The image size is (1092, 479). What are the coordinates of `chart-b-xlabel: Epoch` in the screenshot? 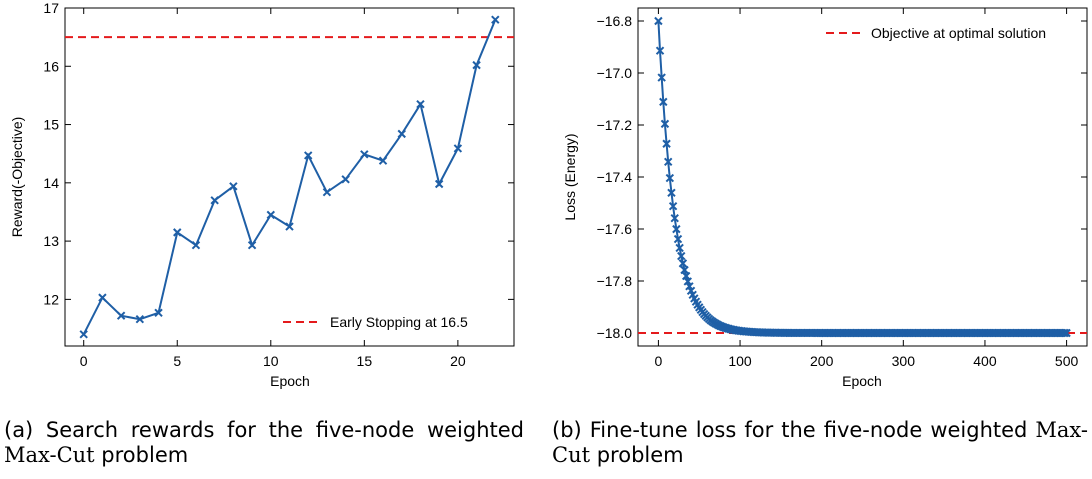 It's located at (862, 381).